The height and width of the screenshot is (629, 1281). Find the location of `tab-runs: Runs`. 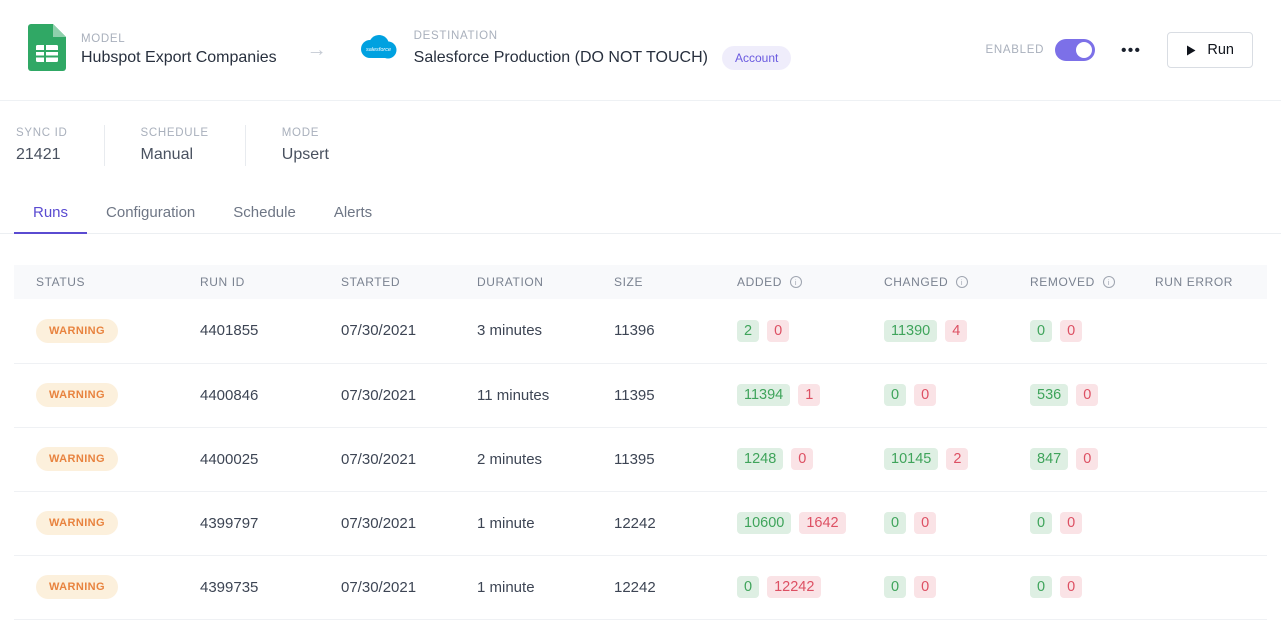

tab-runs: Runs is located at coordinates (51, 213).